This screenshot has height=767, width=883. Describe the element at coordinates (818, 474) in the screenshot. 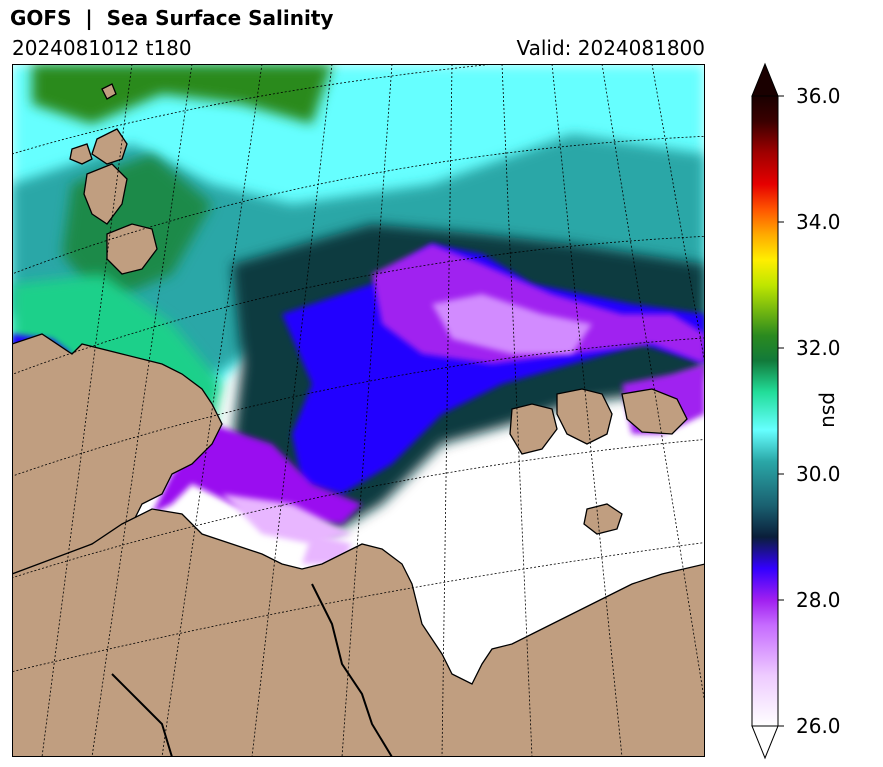

I see `colorbar-tick-label: 30.0` at that location.